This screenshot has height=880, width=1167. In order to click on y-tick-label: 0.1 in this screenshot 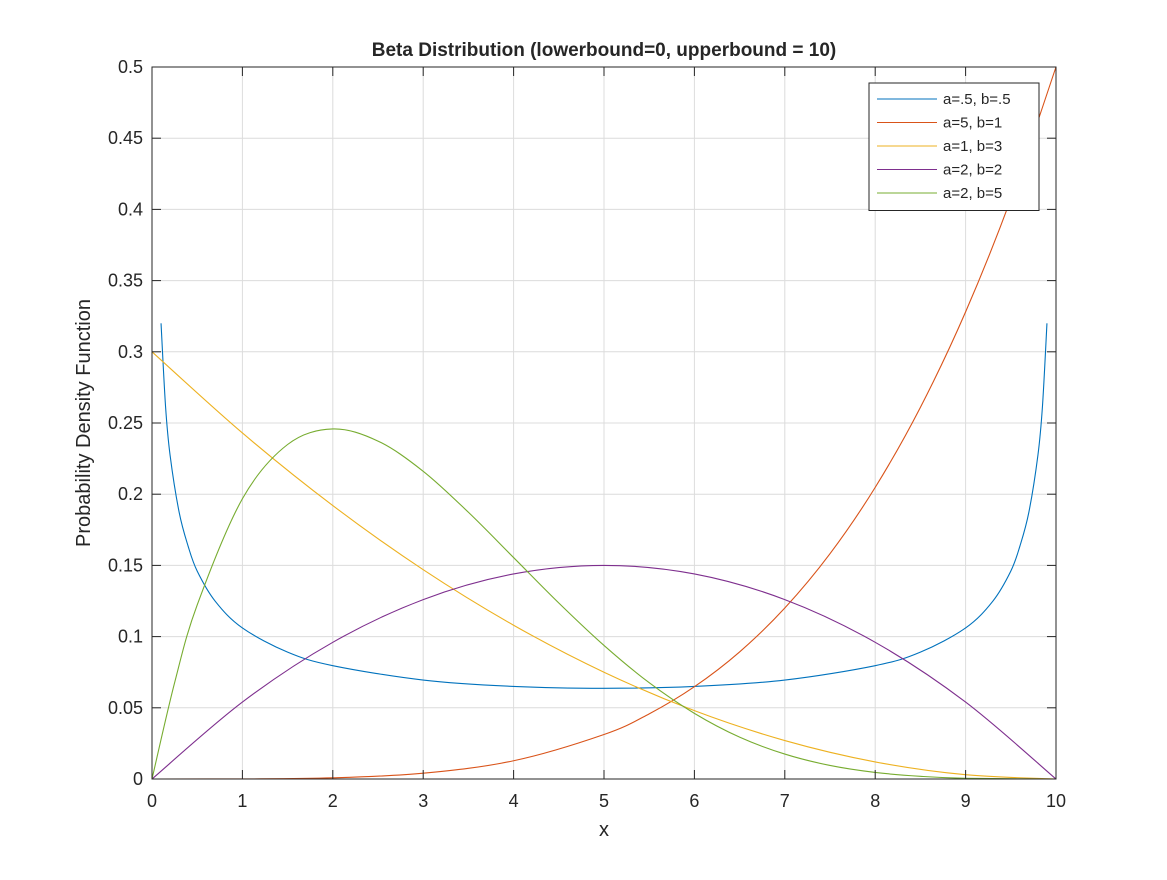, I will do `click(130, 637)`.